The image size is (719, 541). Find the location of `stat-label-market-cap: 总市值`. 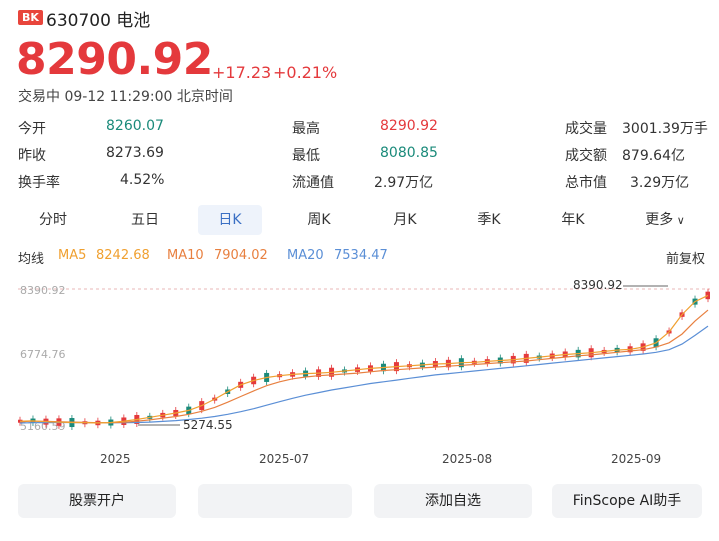

stat-label-market-cap: 总市值 is located at coordinates (586, 183).